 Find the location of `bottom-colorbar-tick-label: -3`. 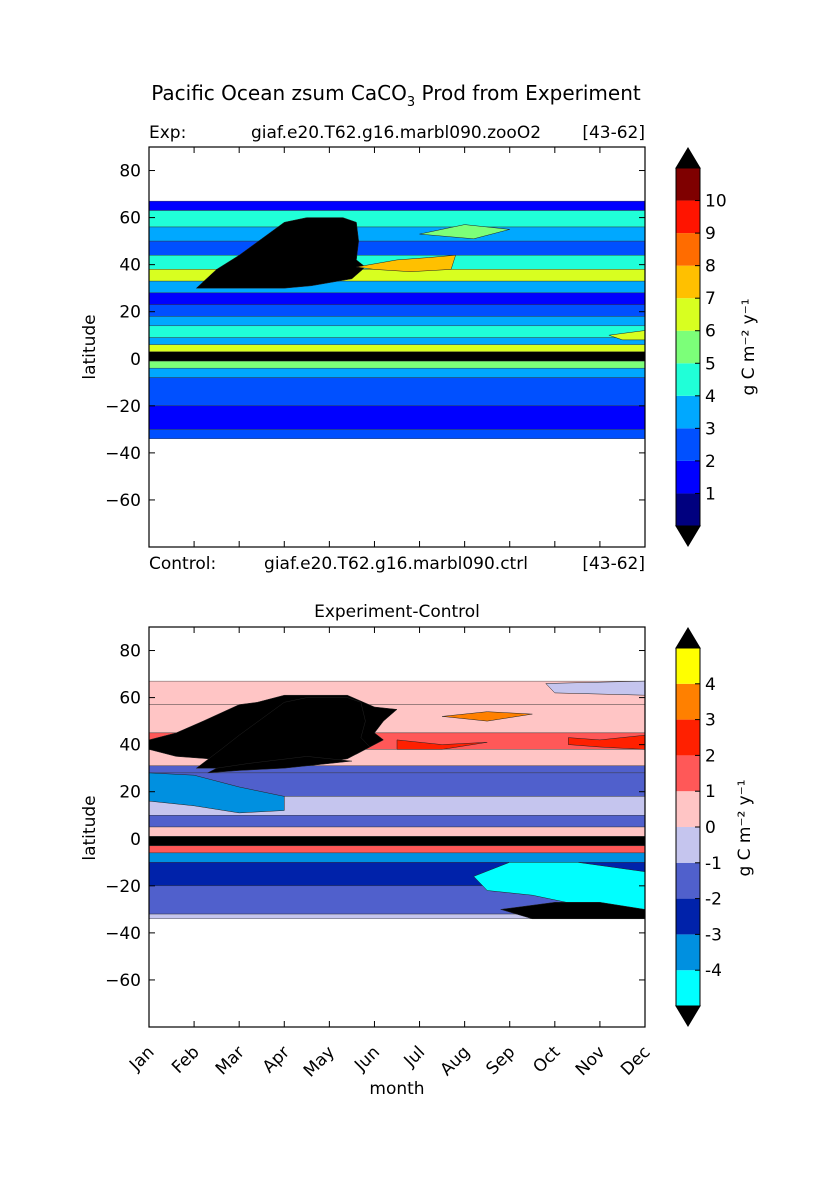

bottom-colorbar-tick-label: -3 is located at coordinates (713, 935).